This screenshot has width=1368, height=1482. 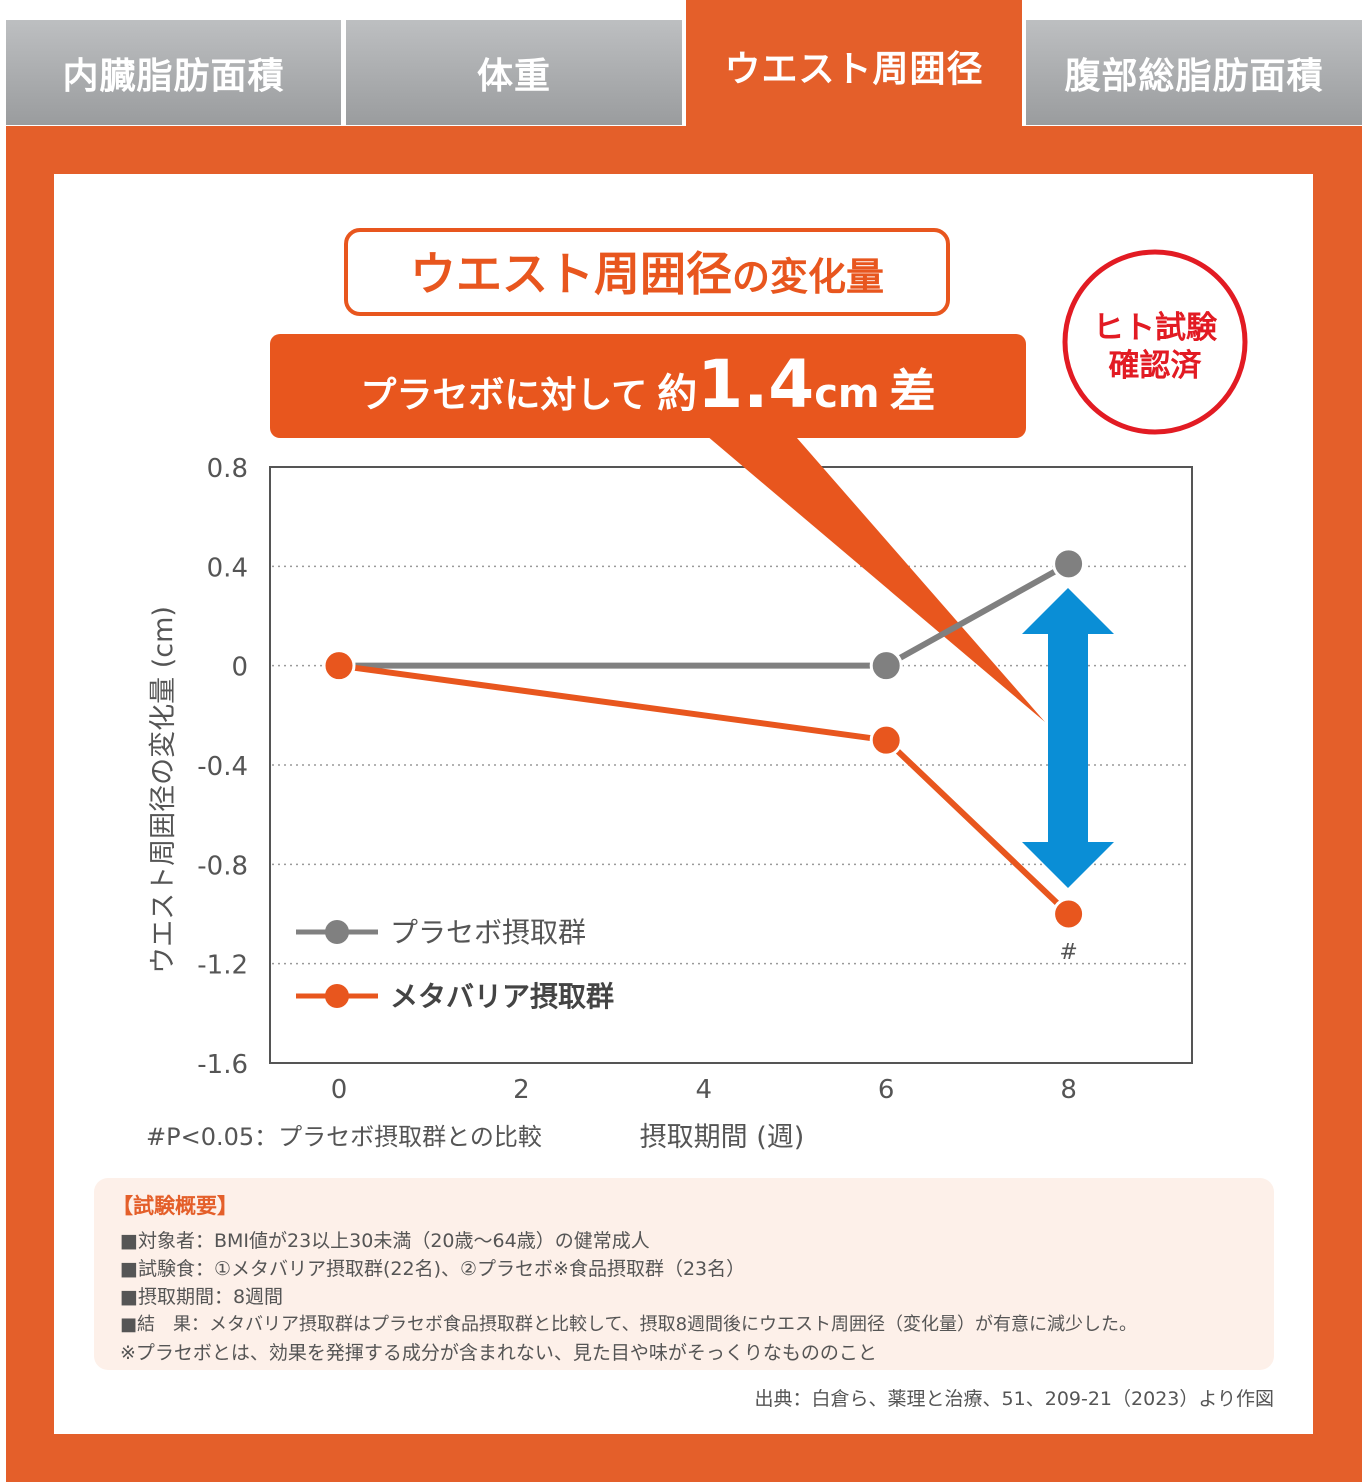 What do you see at coordinates (227, 568) in the screenshot?
I see `y-tick-label: 0.4` at bounding box center [227, 568].